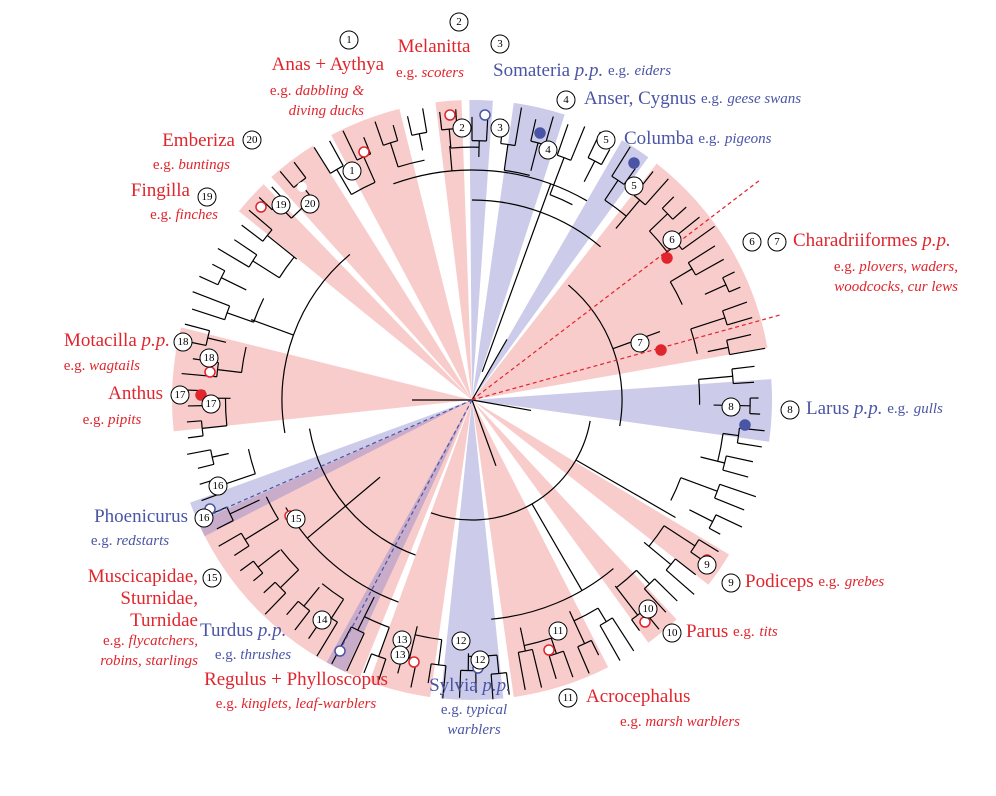 The width and height of the screenshot is (996, 796). What do you see at coordinates (638, 696) in the screenshot?
I see `clade-name-text: Acrocephalus` at bounding box center [638, 696].